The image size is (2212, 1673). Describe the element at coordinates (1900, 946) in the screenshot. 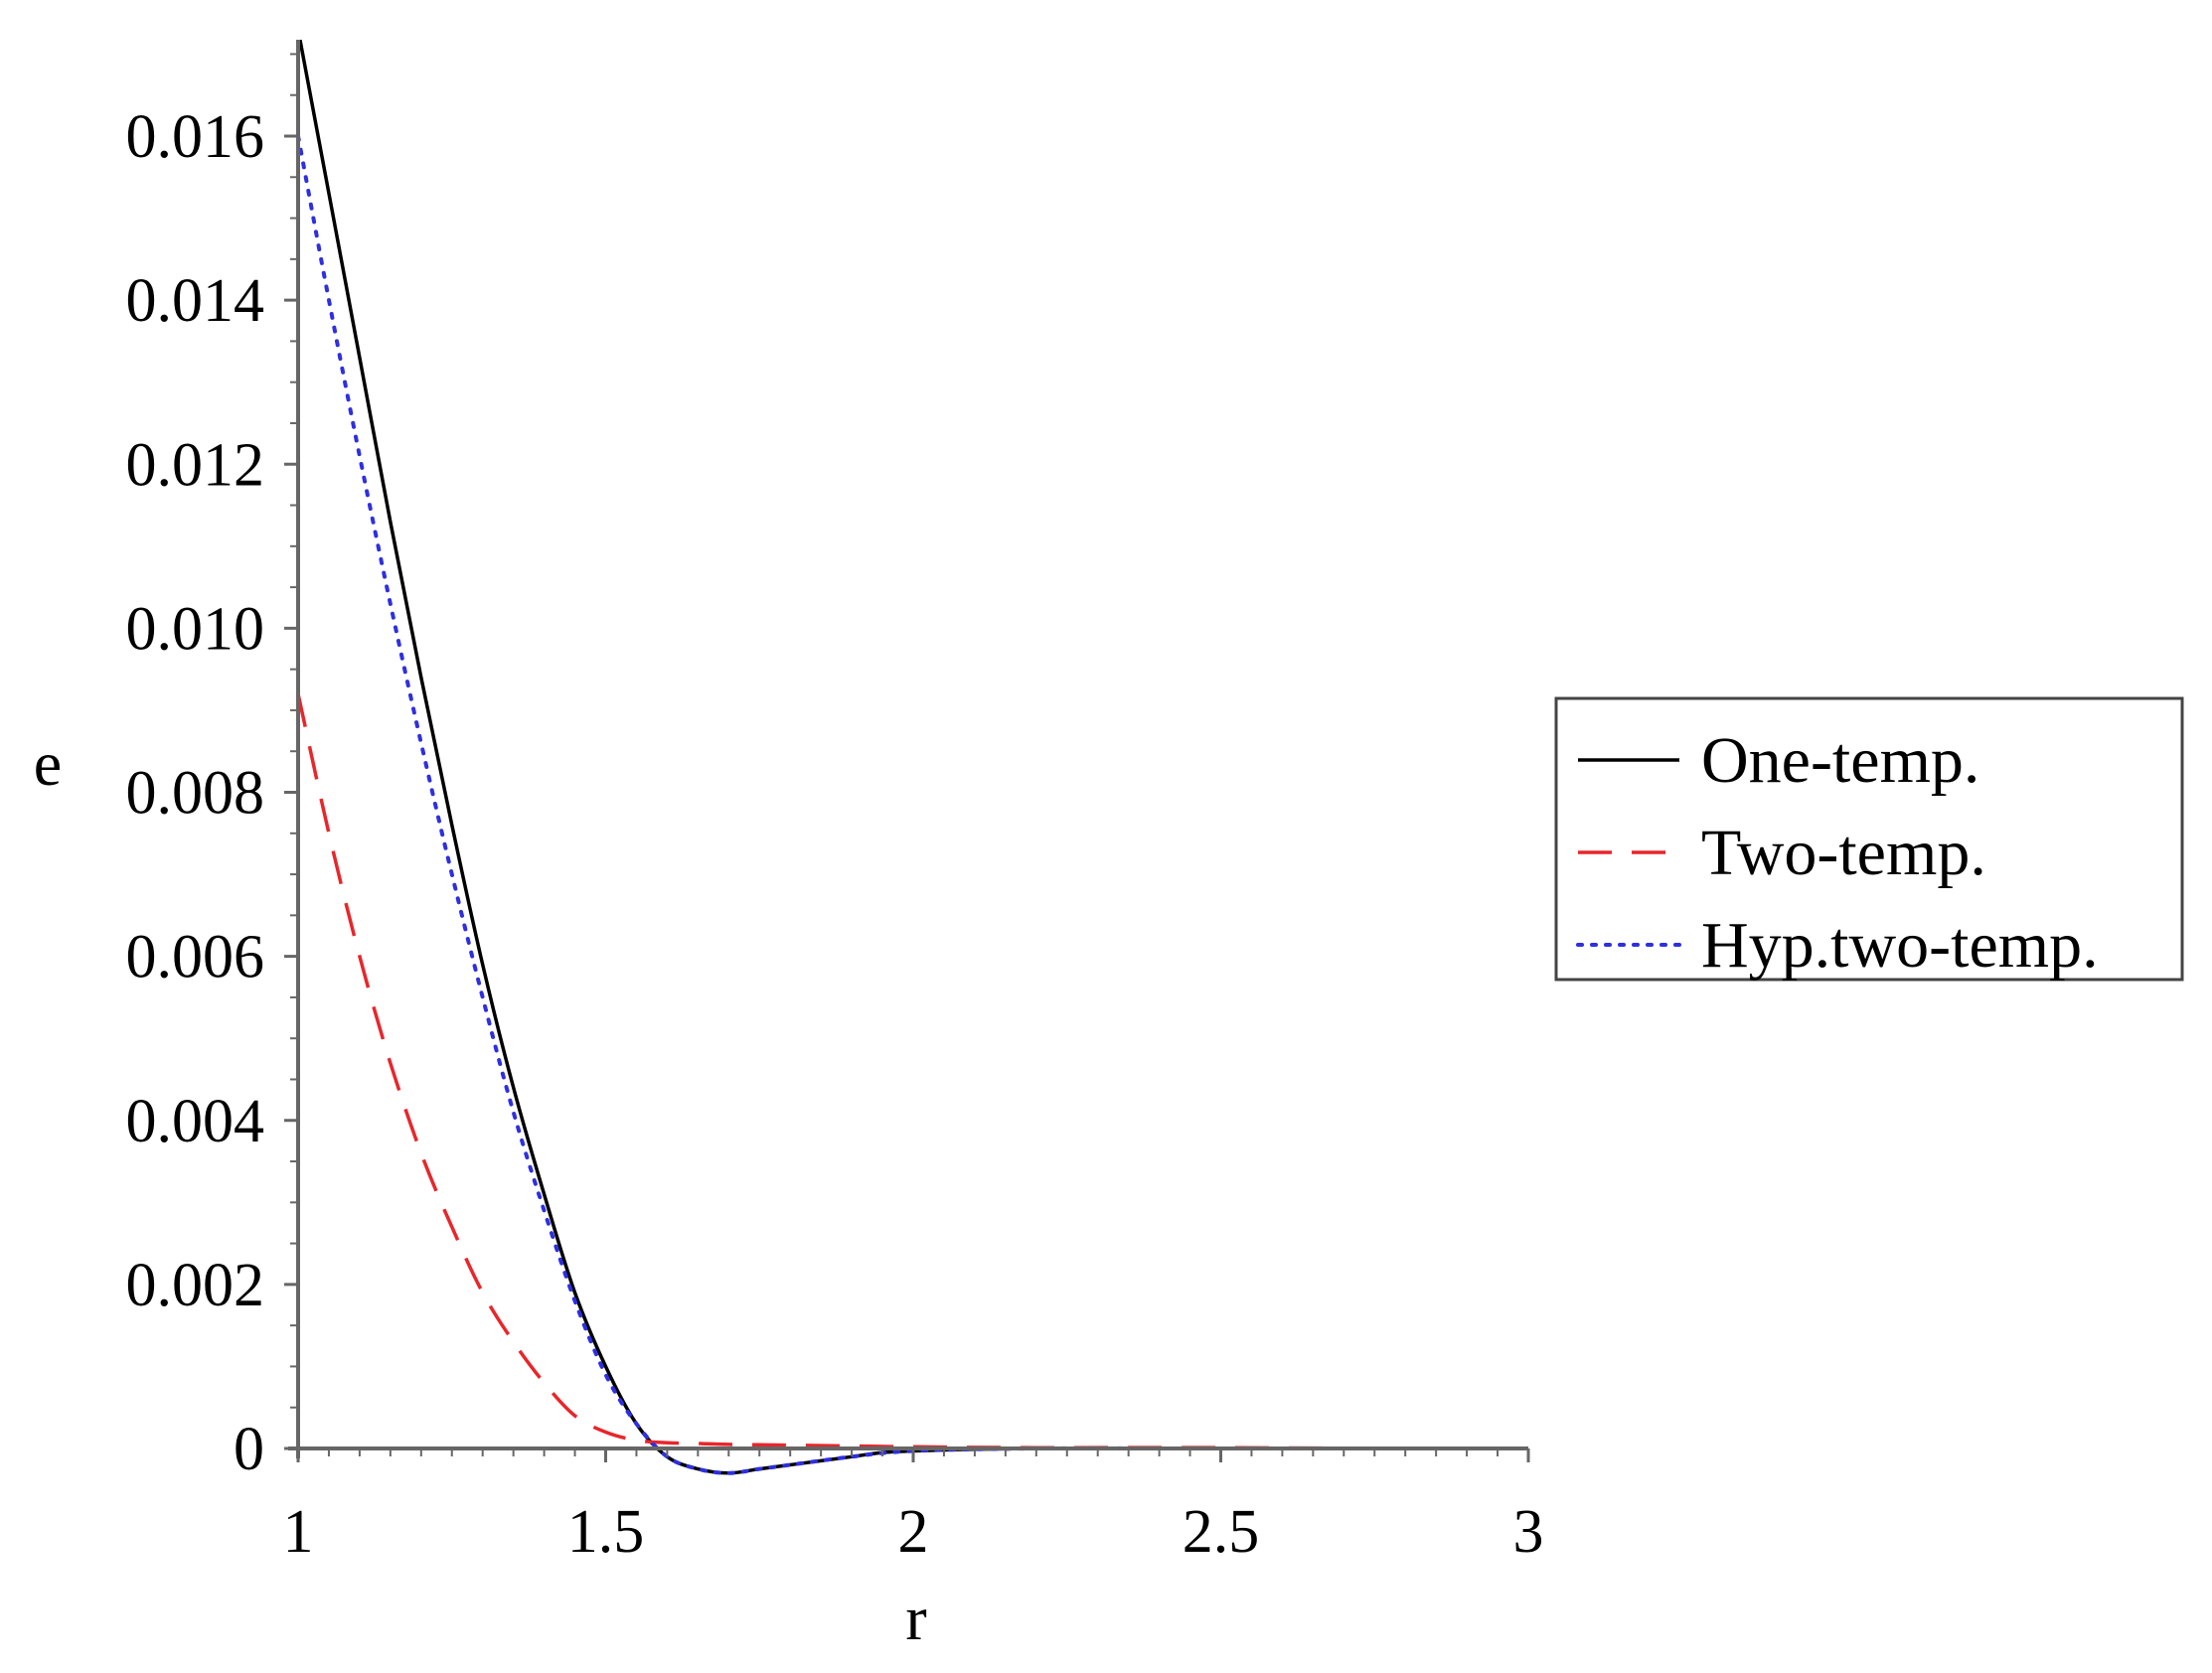

I see `legend-label-3: Hyp.two-temp.` at that location.